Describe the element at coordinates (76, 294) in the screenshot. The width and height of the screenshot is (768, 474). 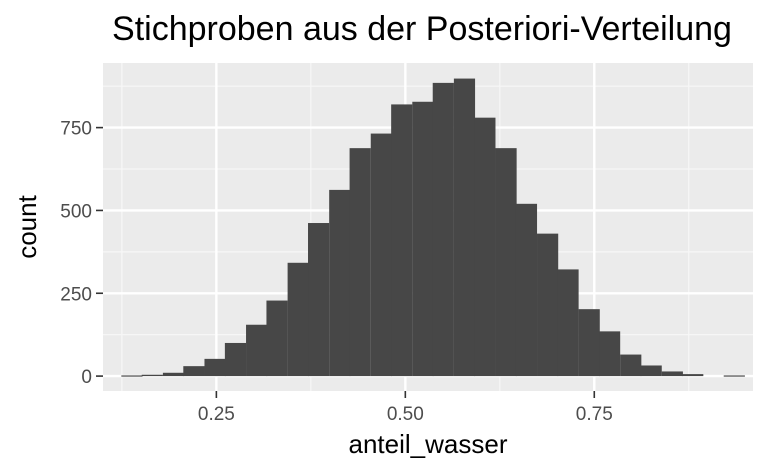
I see `y-tick-label: 250` at that location.